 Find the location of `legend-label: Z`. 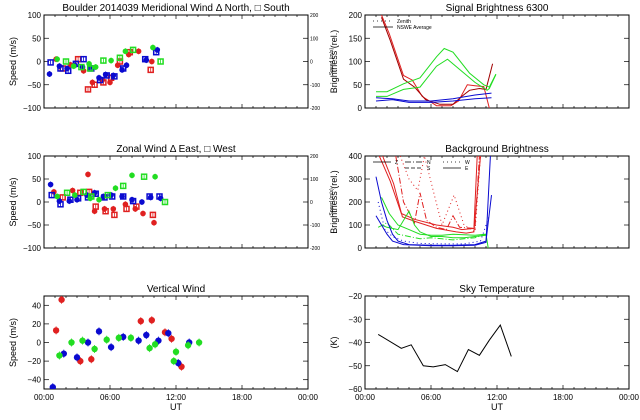

legend-label: Z is located at coordinates (396, 163).